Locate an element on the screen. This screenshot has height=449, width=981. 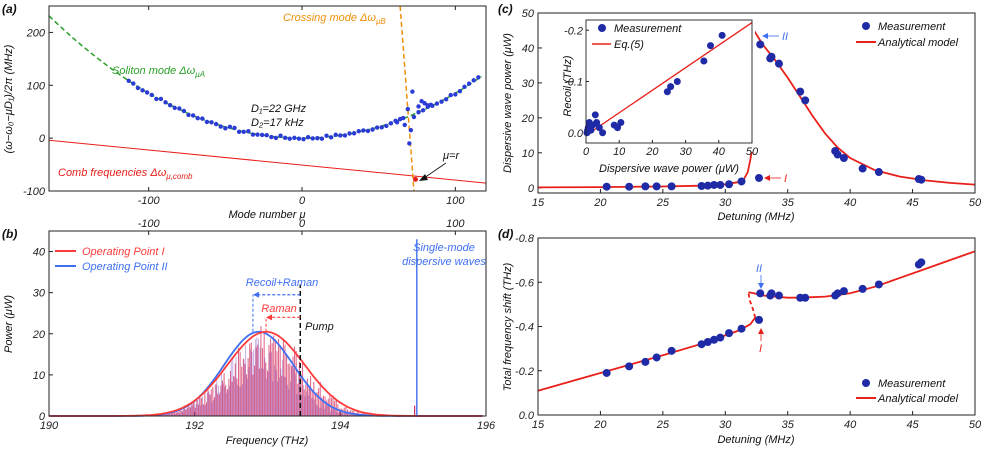
c-y-ticklabel: 30 is located at coordinates (528, 84).